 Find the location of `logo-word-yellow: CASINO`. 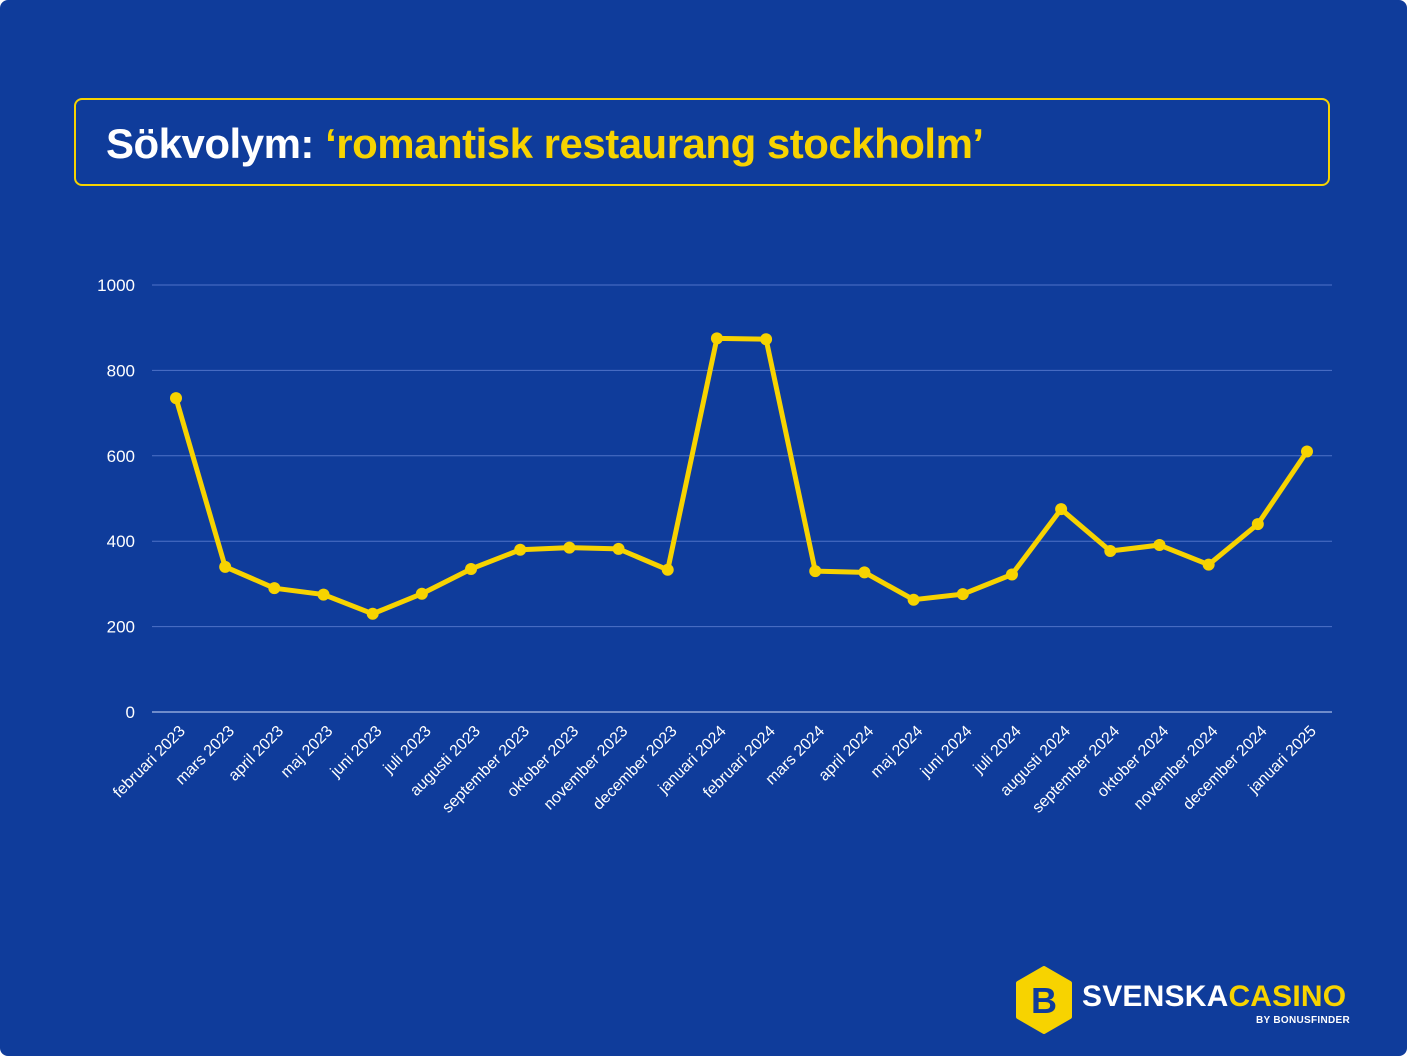

logo-word-yellow: CASINO is located at coordinates (1287, 996).